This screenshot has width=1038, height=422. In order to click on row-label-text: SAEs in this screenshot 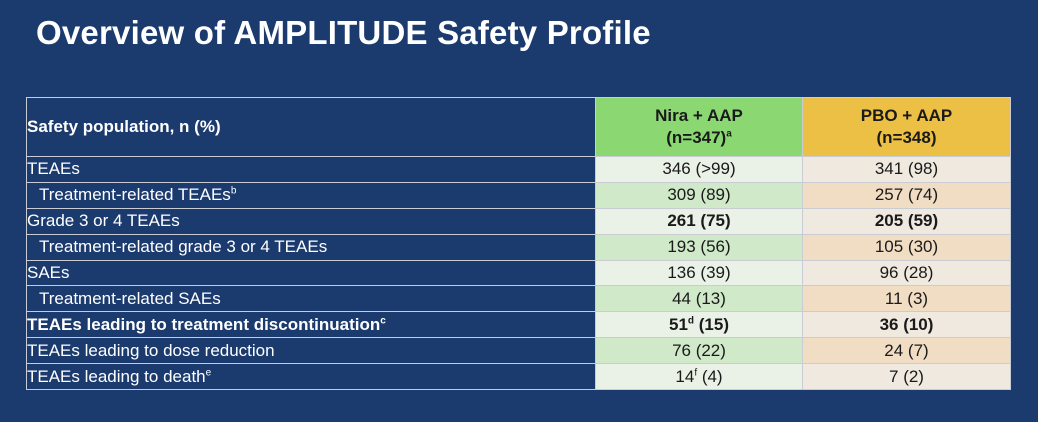, I will do `click(48, 272)`.